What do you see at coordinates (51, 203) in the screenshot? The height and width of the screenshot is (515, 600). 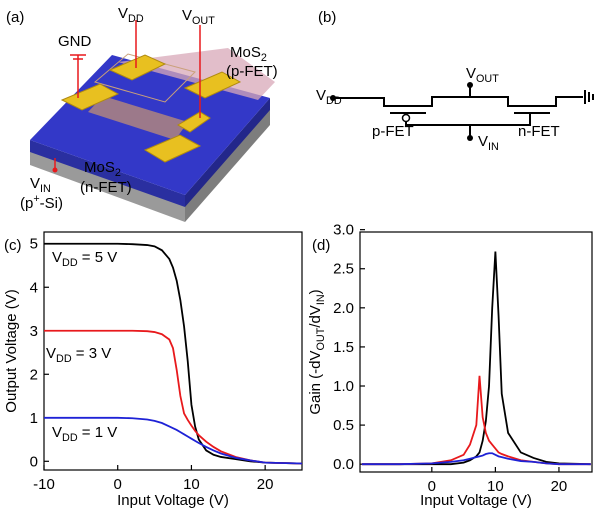 I see `text-part: -Si)` at bounding box center [51, 203].